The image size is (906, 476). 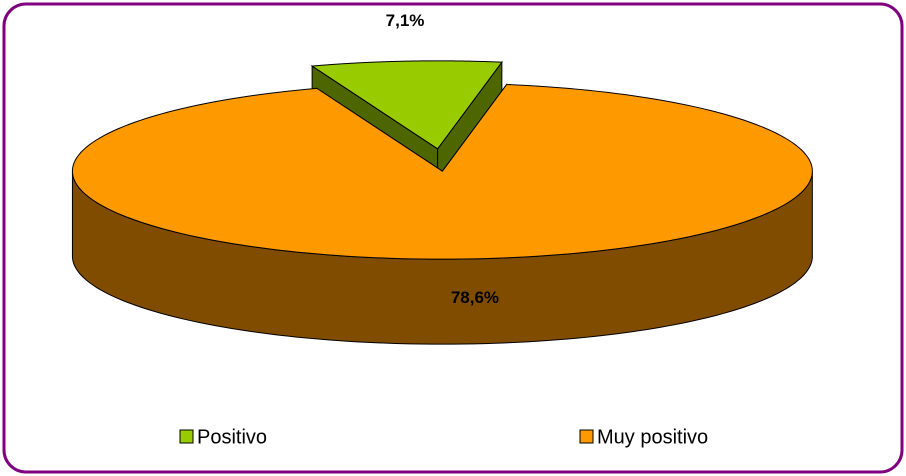 I want to click on data-label: 7,1%, so click(x=405, y=20).